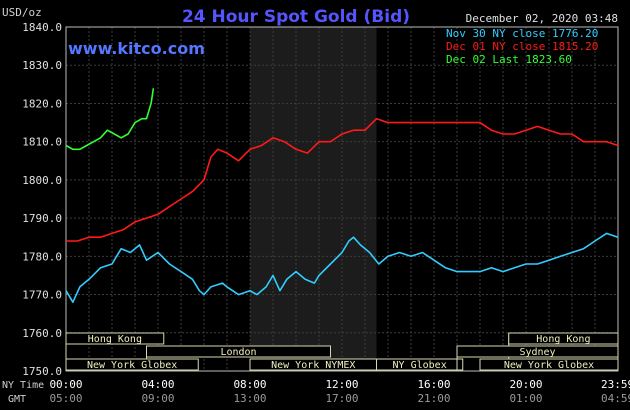 Image resolution: width=630 pixels, height=410 pixels. What do you see at coordinates (42, 103) in the screenshot?
I see `y-tick-label: 1820.0` at bounding box center [42, 103].